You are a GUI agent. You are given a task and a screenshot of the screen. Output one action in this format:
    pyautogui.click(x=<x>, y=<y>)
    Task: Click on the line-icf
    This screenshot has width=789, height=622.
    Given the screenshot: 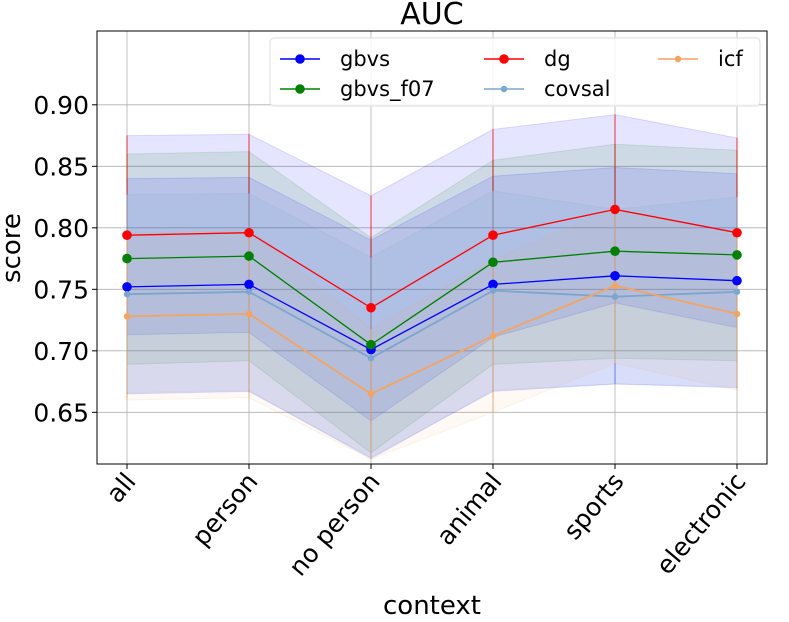 What is the action you would take?
    pyautogui.click(x=432, y=339)
    